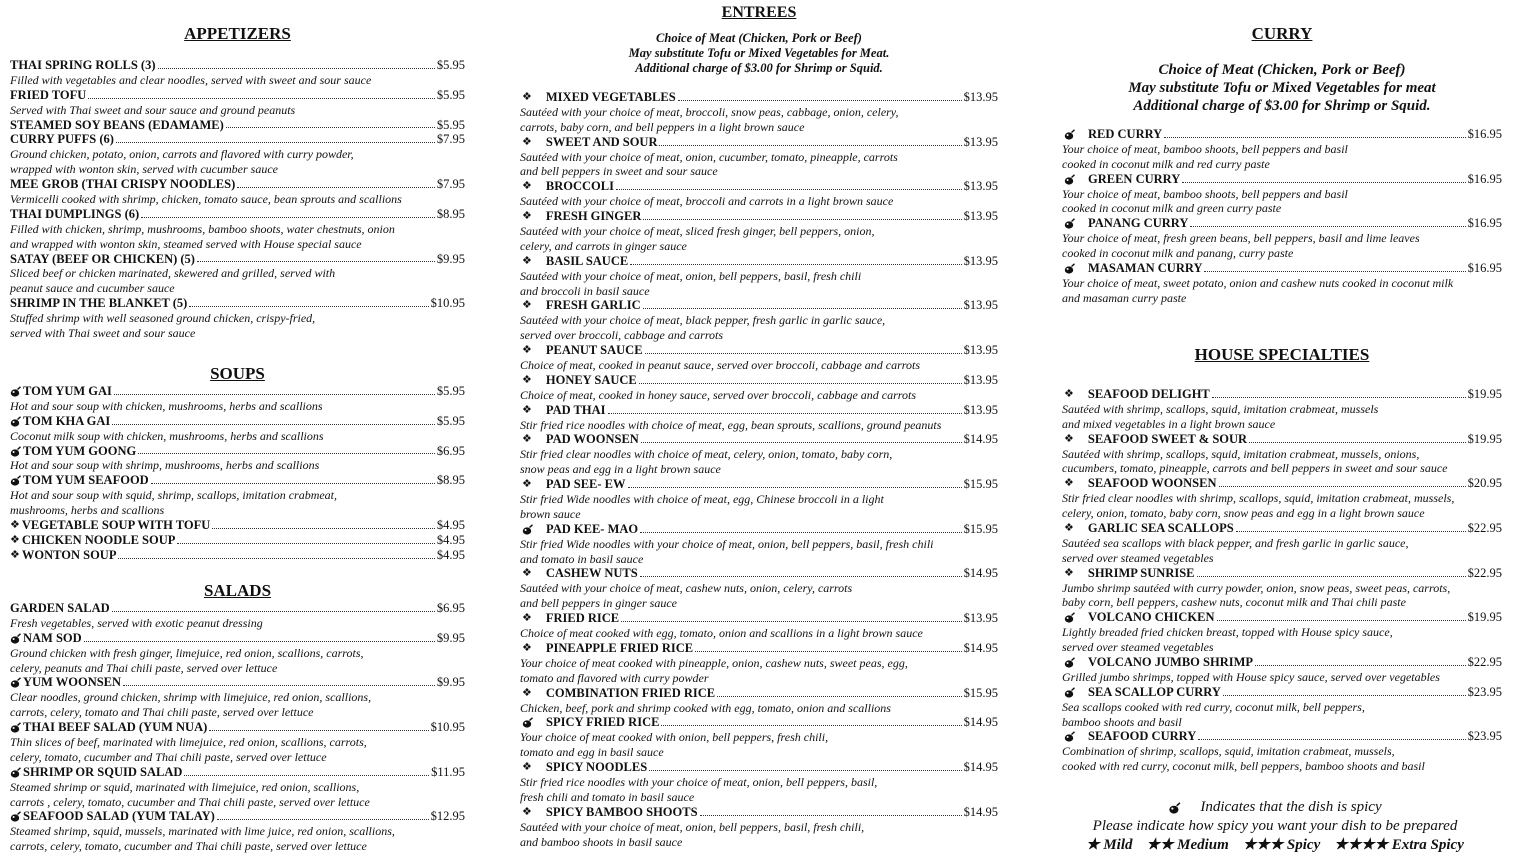 The height and width of the screenshot is (861, 1516). What do you see at coordinates (447, 727) in the screenshot?
I see `item-price: $10.95` at bounding box center [447, 727].